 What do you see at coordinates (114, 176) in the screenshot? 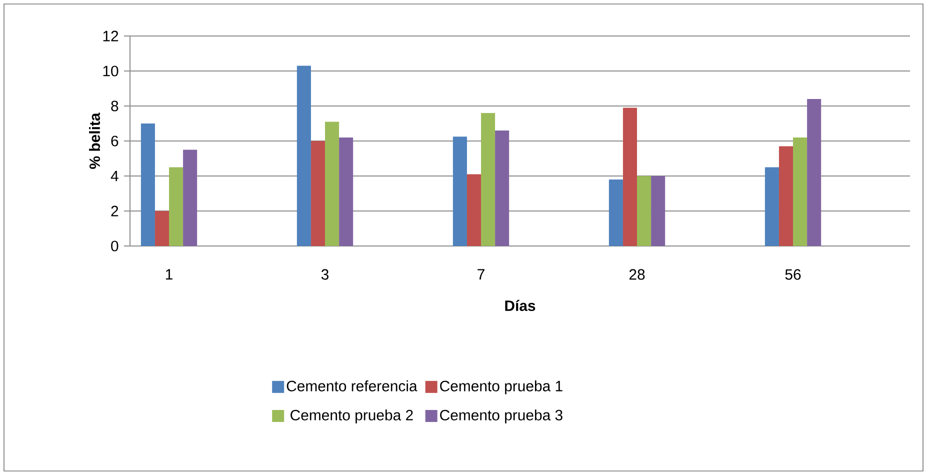
I see `y-tick-label: 4` at bounding box center [114, 176].